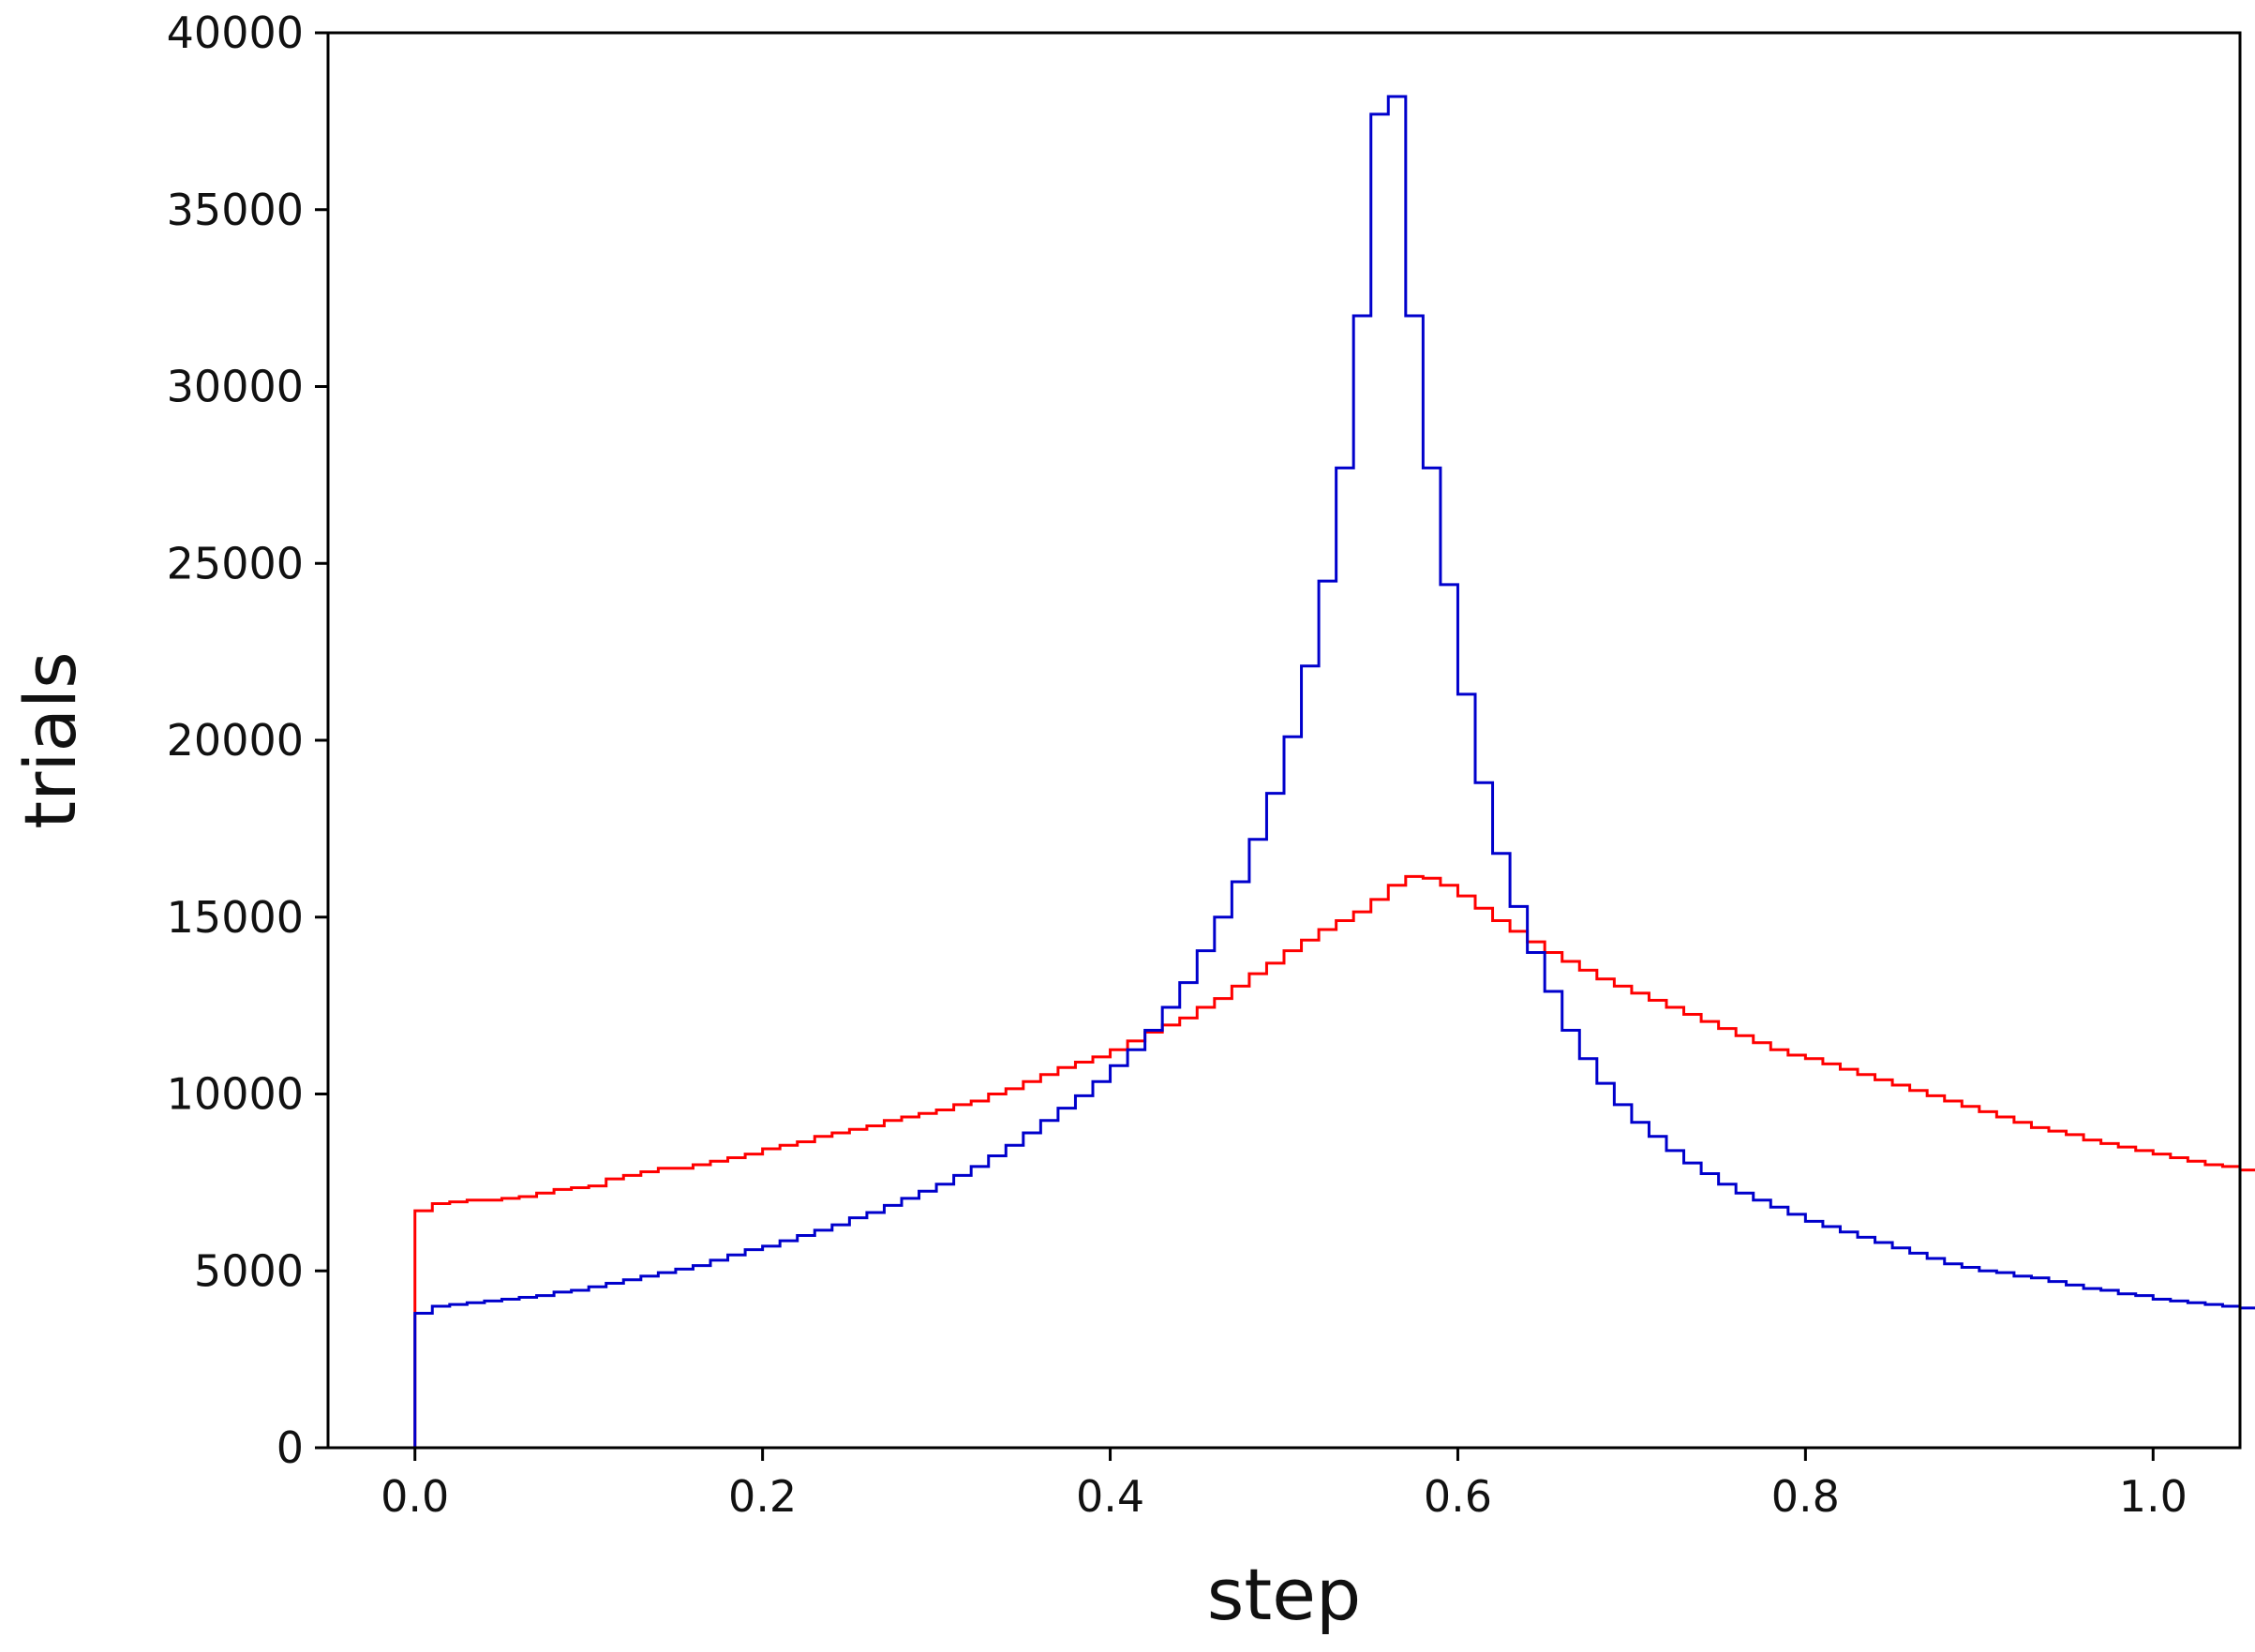 This screenshot has height=1652, width=2255. I want to click on y-tick-label: 35000, so click(235, 210).